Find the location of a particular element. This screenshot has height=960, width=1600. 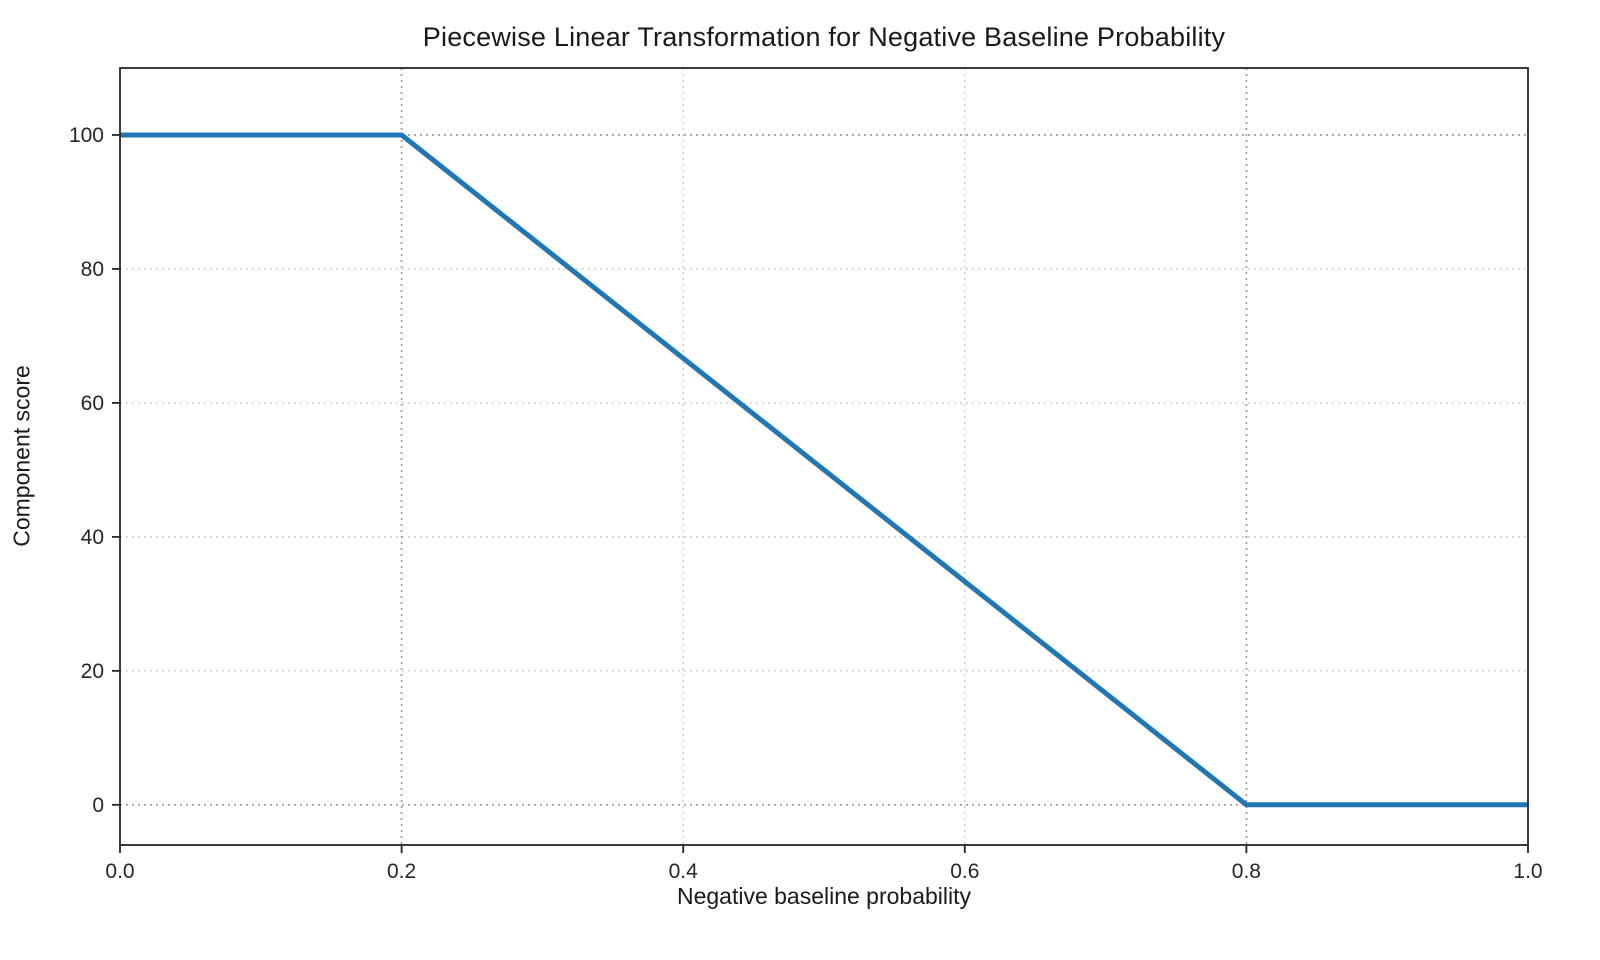

x-tick-label: 1.0 is located at coordinates (1527, 871).